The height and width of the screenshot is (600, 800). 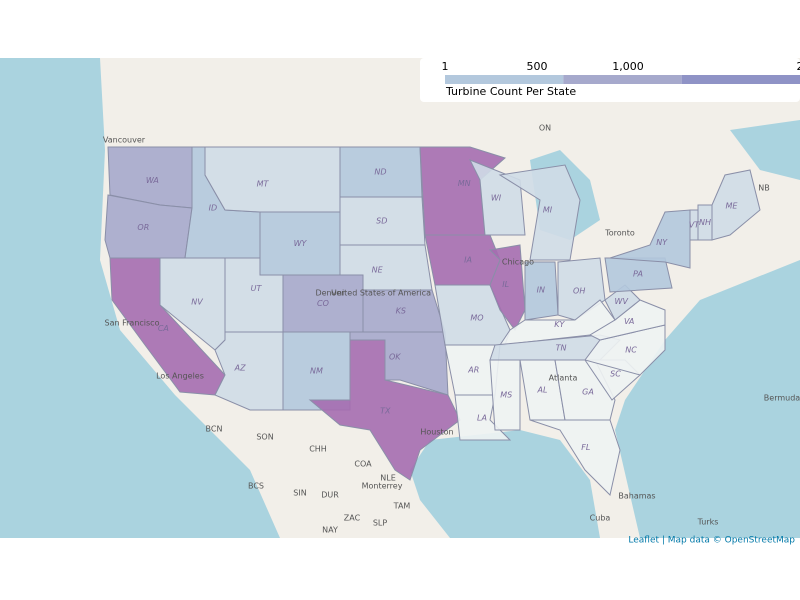 What do you see at coordinates (518, 262) in the screenshot?
I see `place-label: Chicago` at bounding box center [518, 262].